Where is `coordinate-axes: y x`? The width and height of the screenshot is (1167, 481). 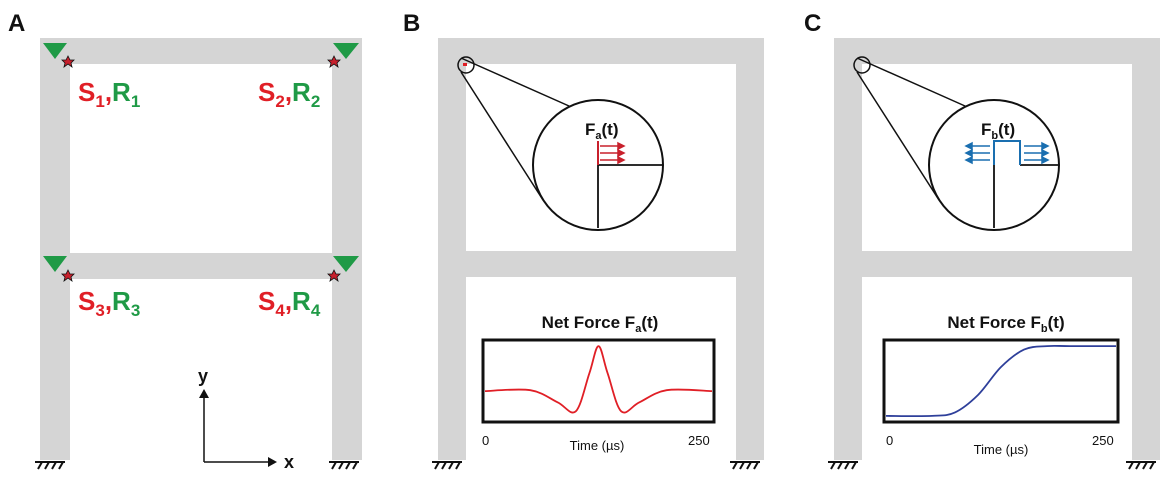
coordinate-axes: y x is located at coordinates (246, 419).